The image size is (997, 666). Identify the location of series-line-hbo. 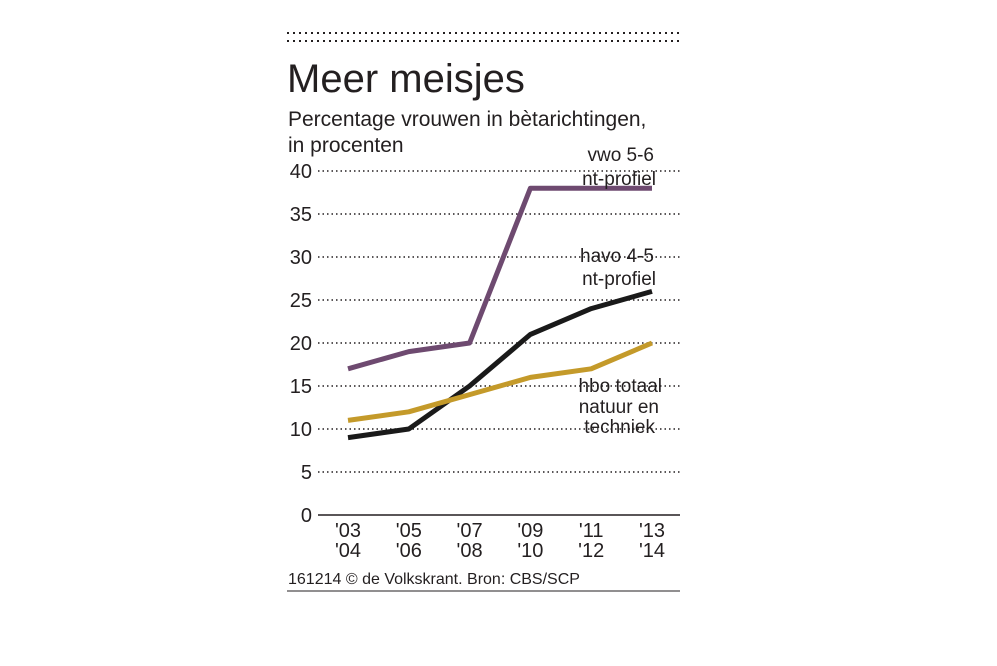
(500, 381).